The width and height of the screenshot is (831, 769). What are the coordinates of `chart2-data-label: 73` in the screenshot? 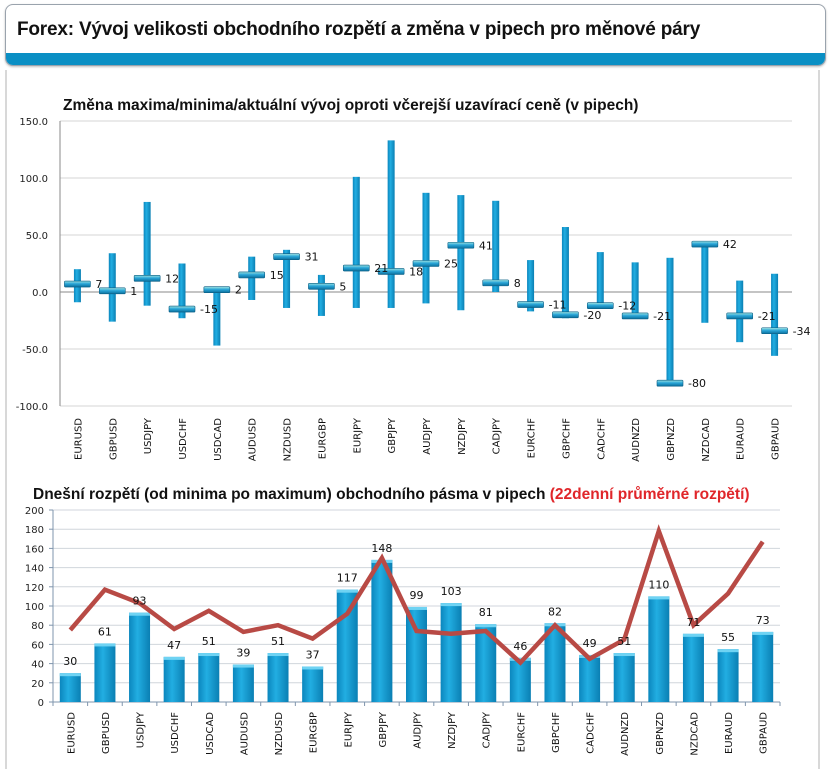 It's located at (763, 620).